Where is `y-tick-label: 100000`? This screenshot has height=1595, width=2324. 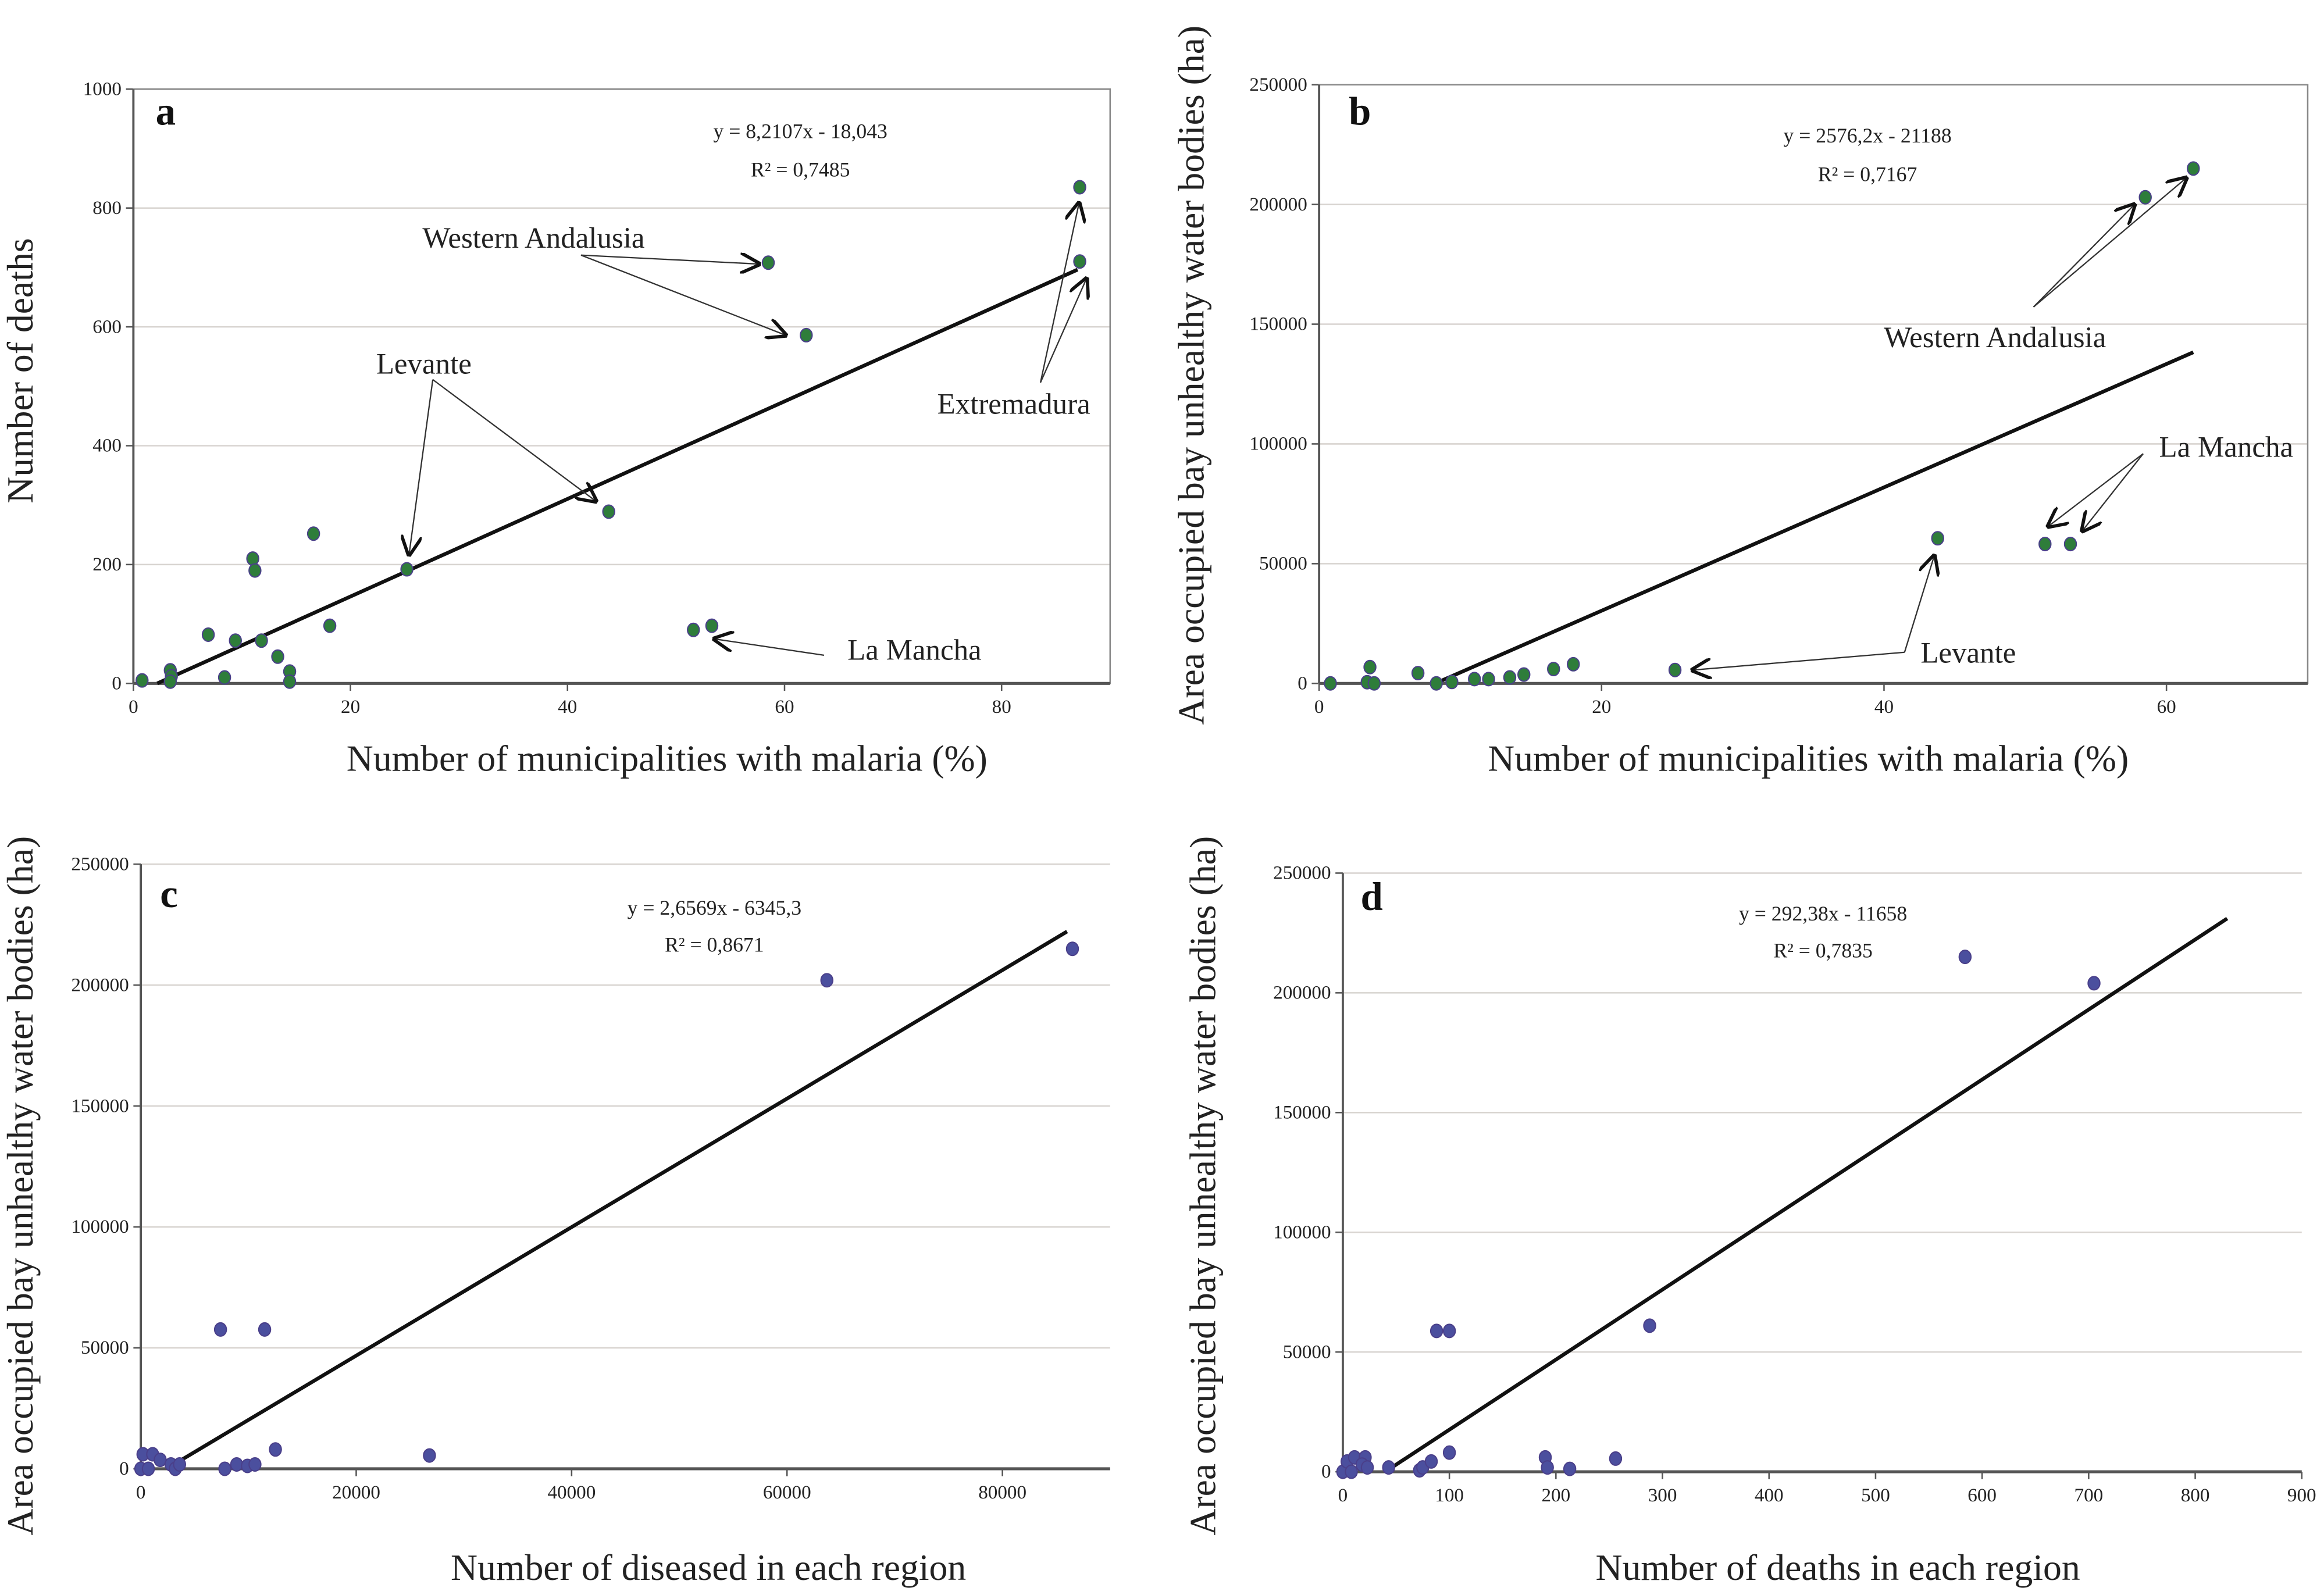 y-tick-label: 100000 is located at coordinates (1278, 444).